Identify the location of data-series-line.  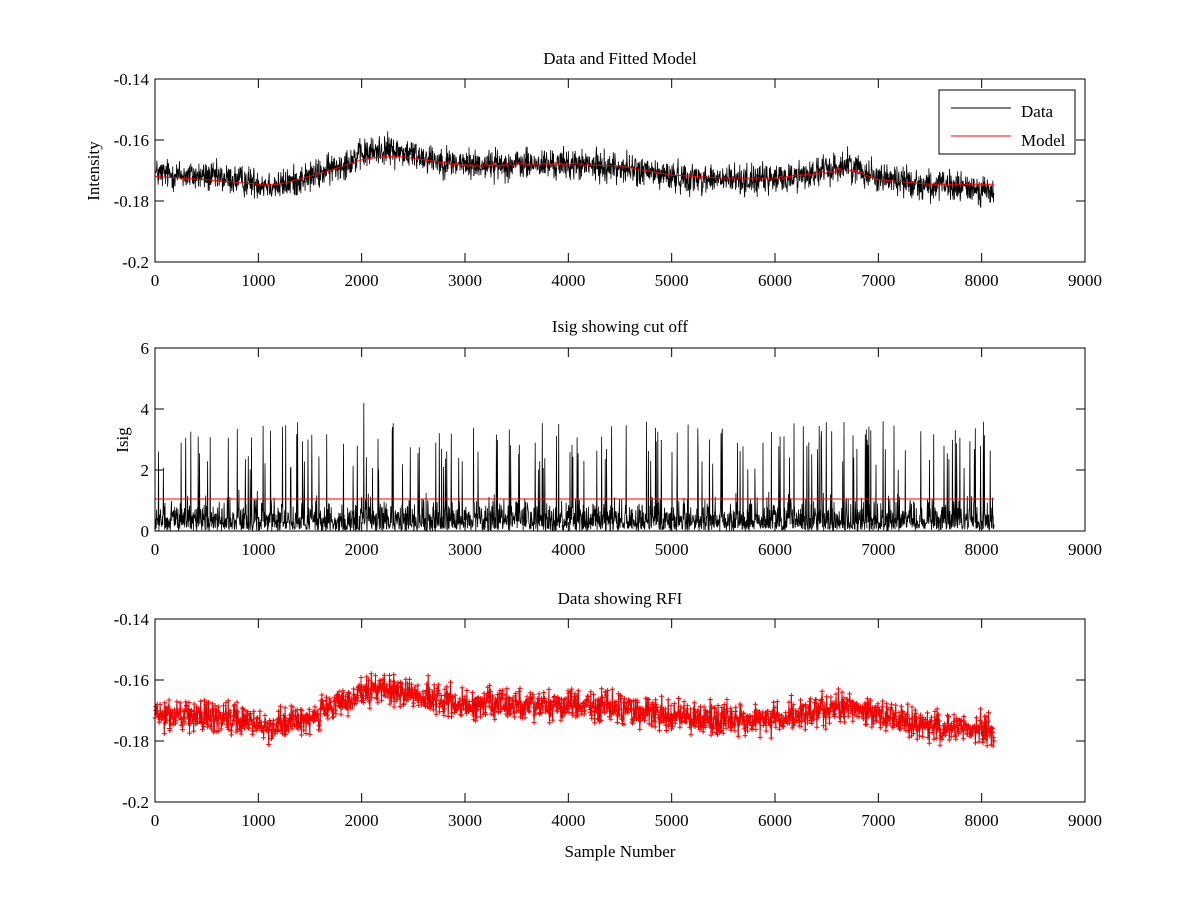
(574, 169).